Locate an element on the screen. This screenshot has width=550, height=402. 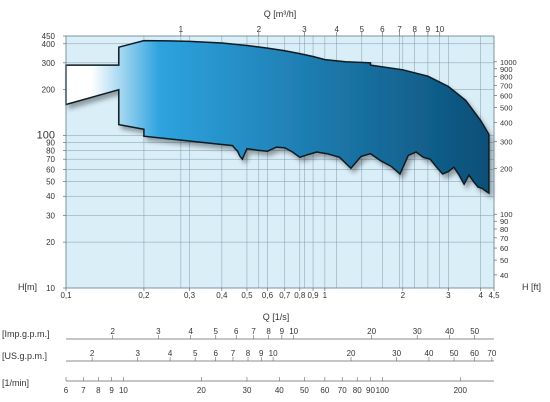
tick-label: 0,6 is located at coordinates (268, 295).